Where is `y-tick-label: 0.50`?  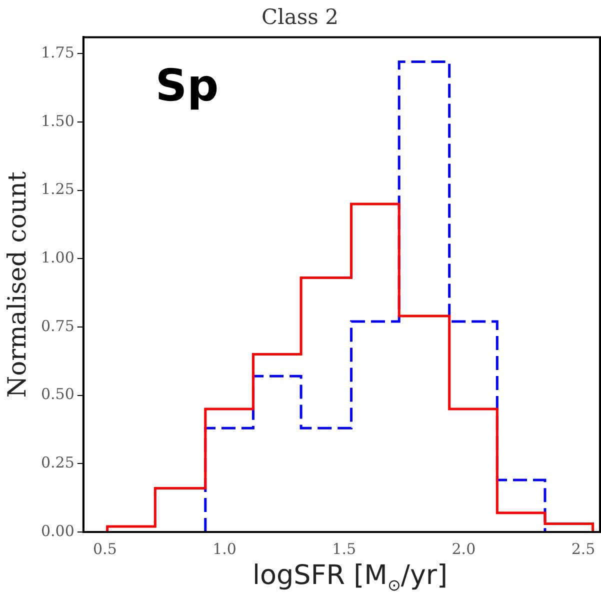 y-tick-label: 0.50 is located at coordinates (57, 394).